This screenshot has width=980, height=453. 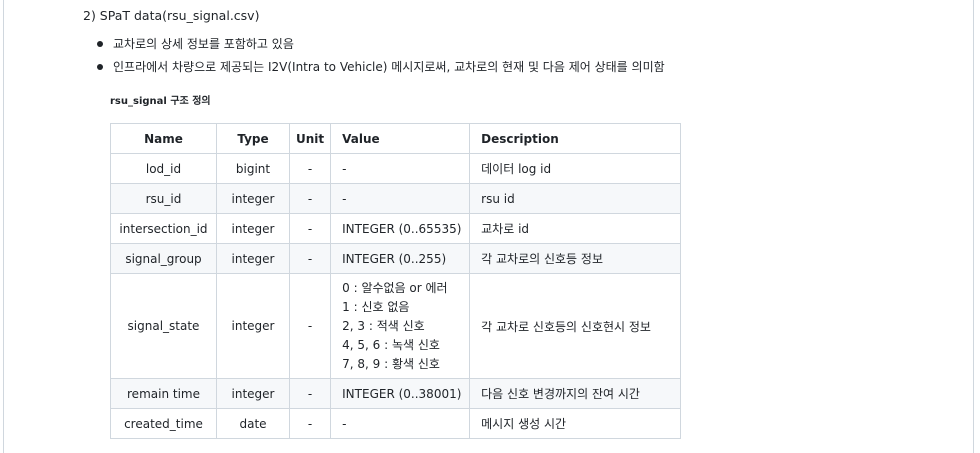 What do you see at coordinates (163, 393) in the screenshot?
I see `cell-name: remain time` at bounding box center [163, 393].